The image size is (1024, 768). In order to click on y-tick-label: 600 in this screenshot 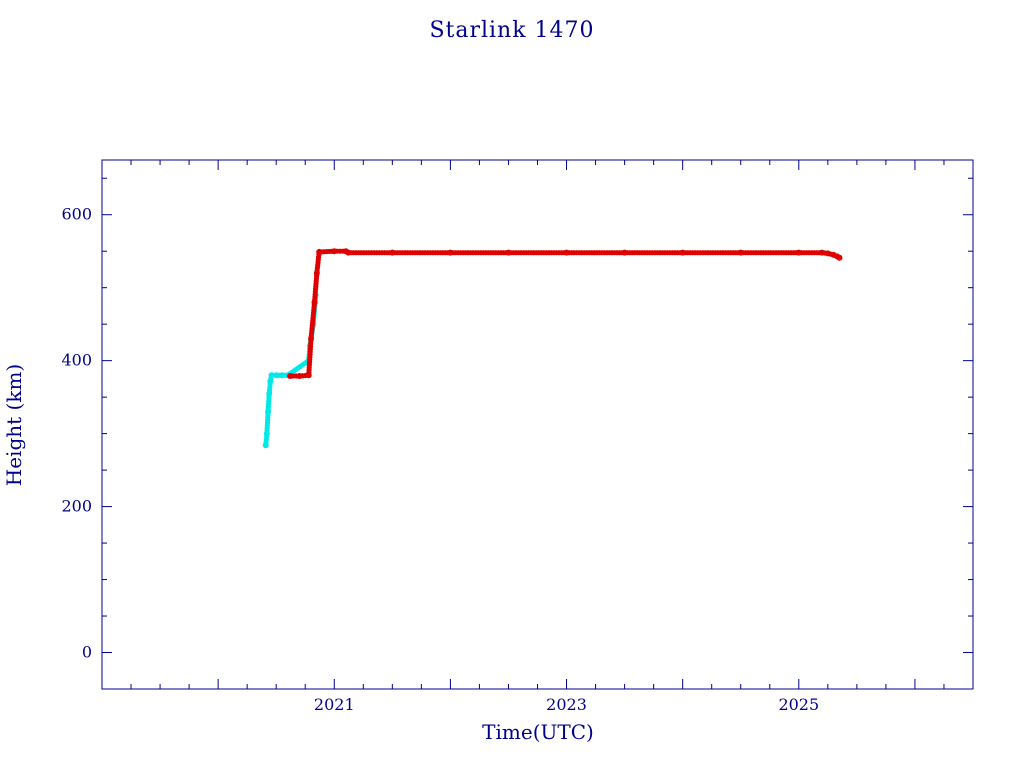, I will do `click(76, 214)`.